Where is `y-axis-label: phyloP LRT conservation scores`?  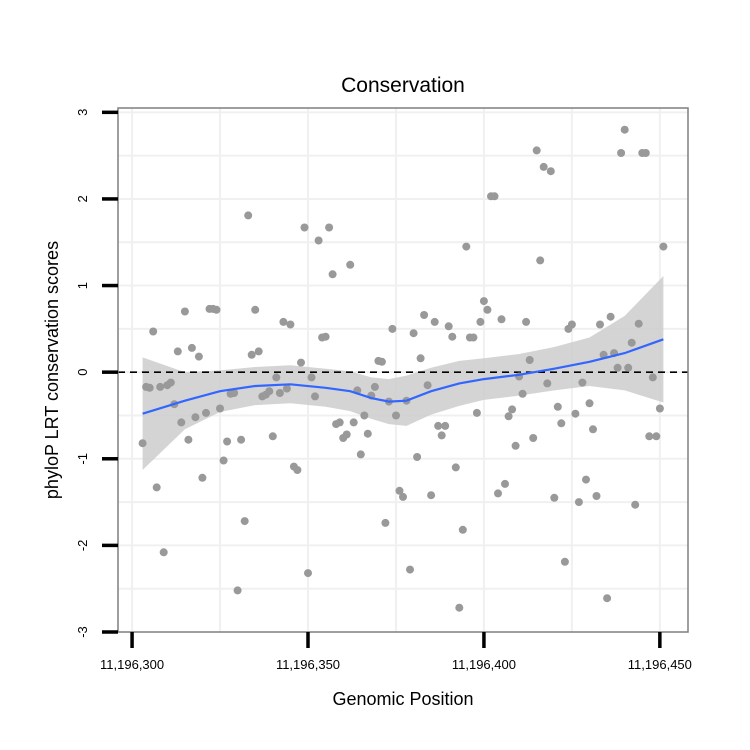
y-axis-label: phyloP LRT conservation scores is located at coordinates (52, 370).